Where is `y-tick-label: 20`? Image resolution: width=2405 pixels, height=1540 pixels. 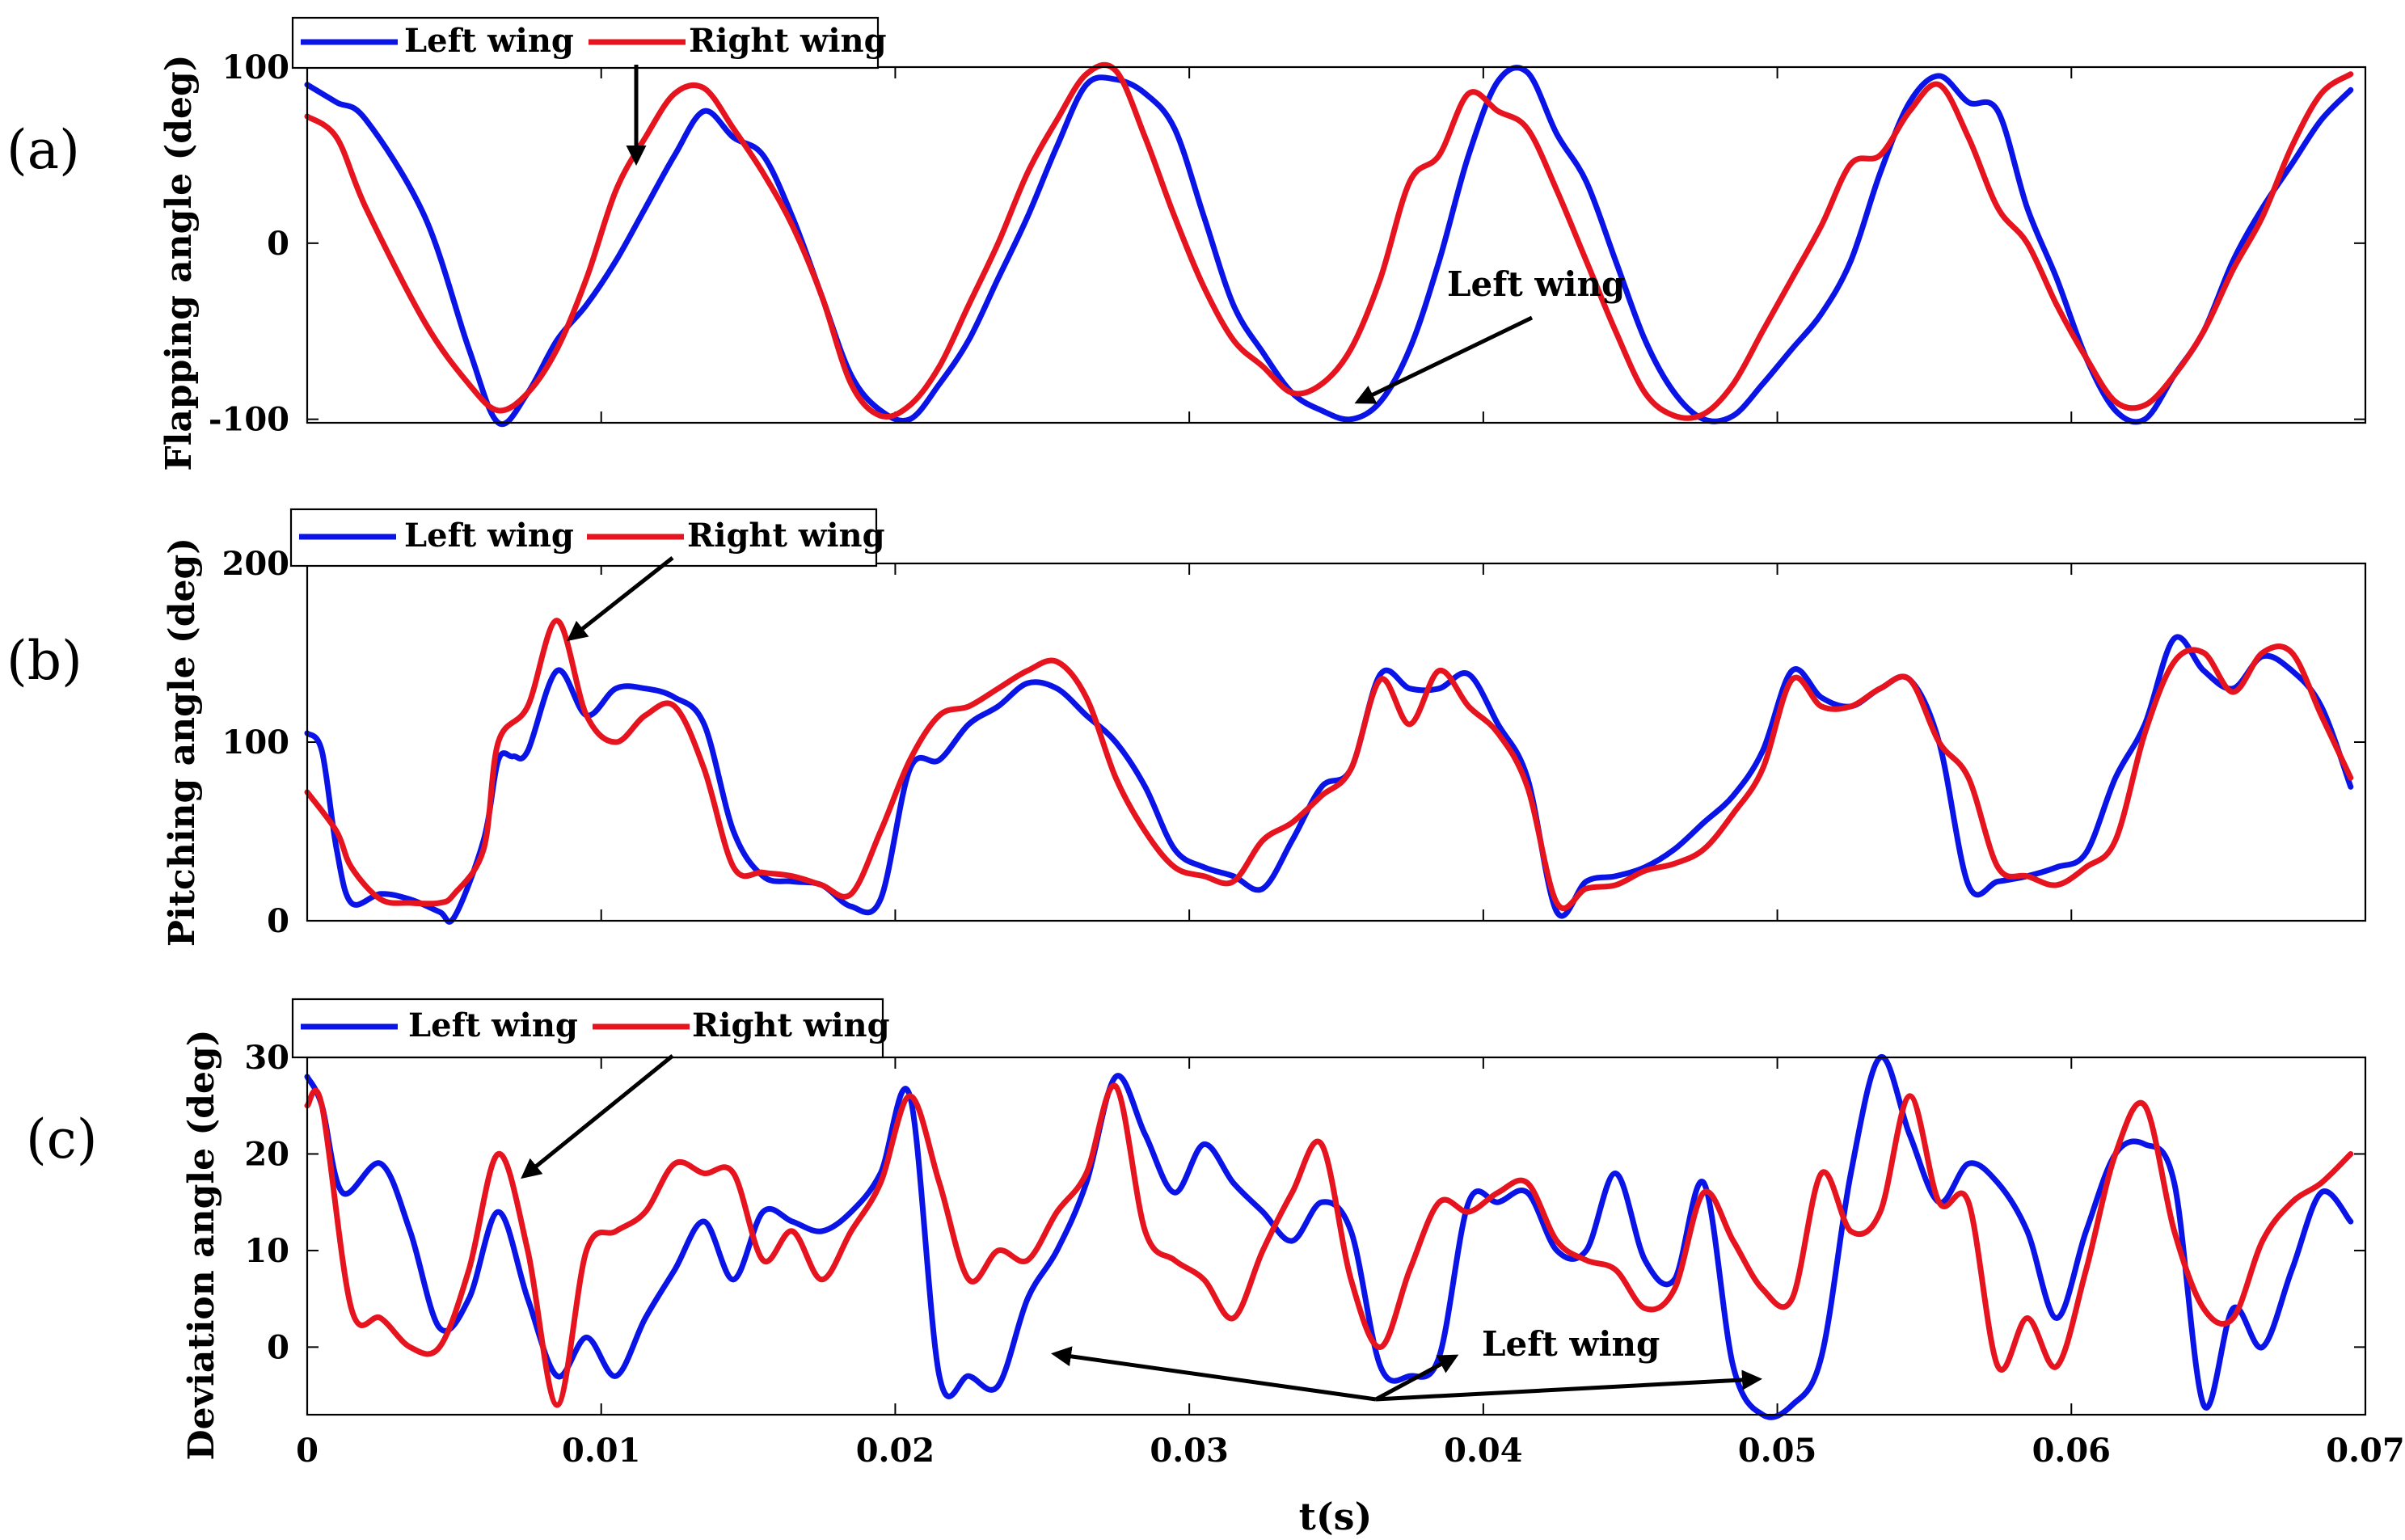
y-tick-label: 20 is located at coordinates (266, 1154).